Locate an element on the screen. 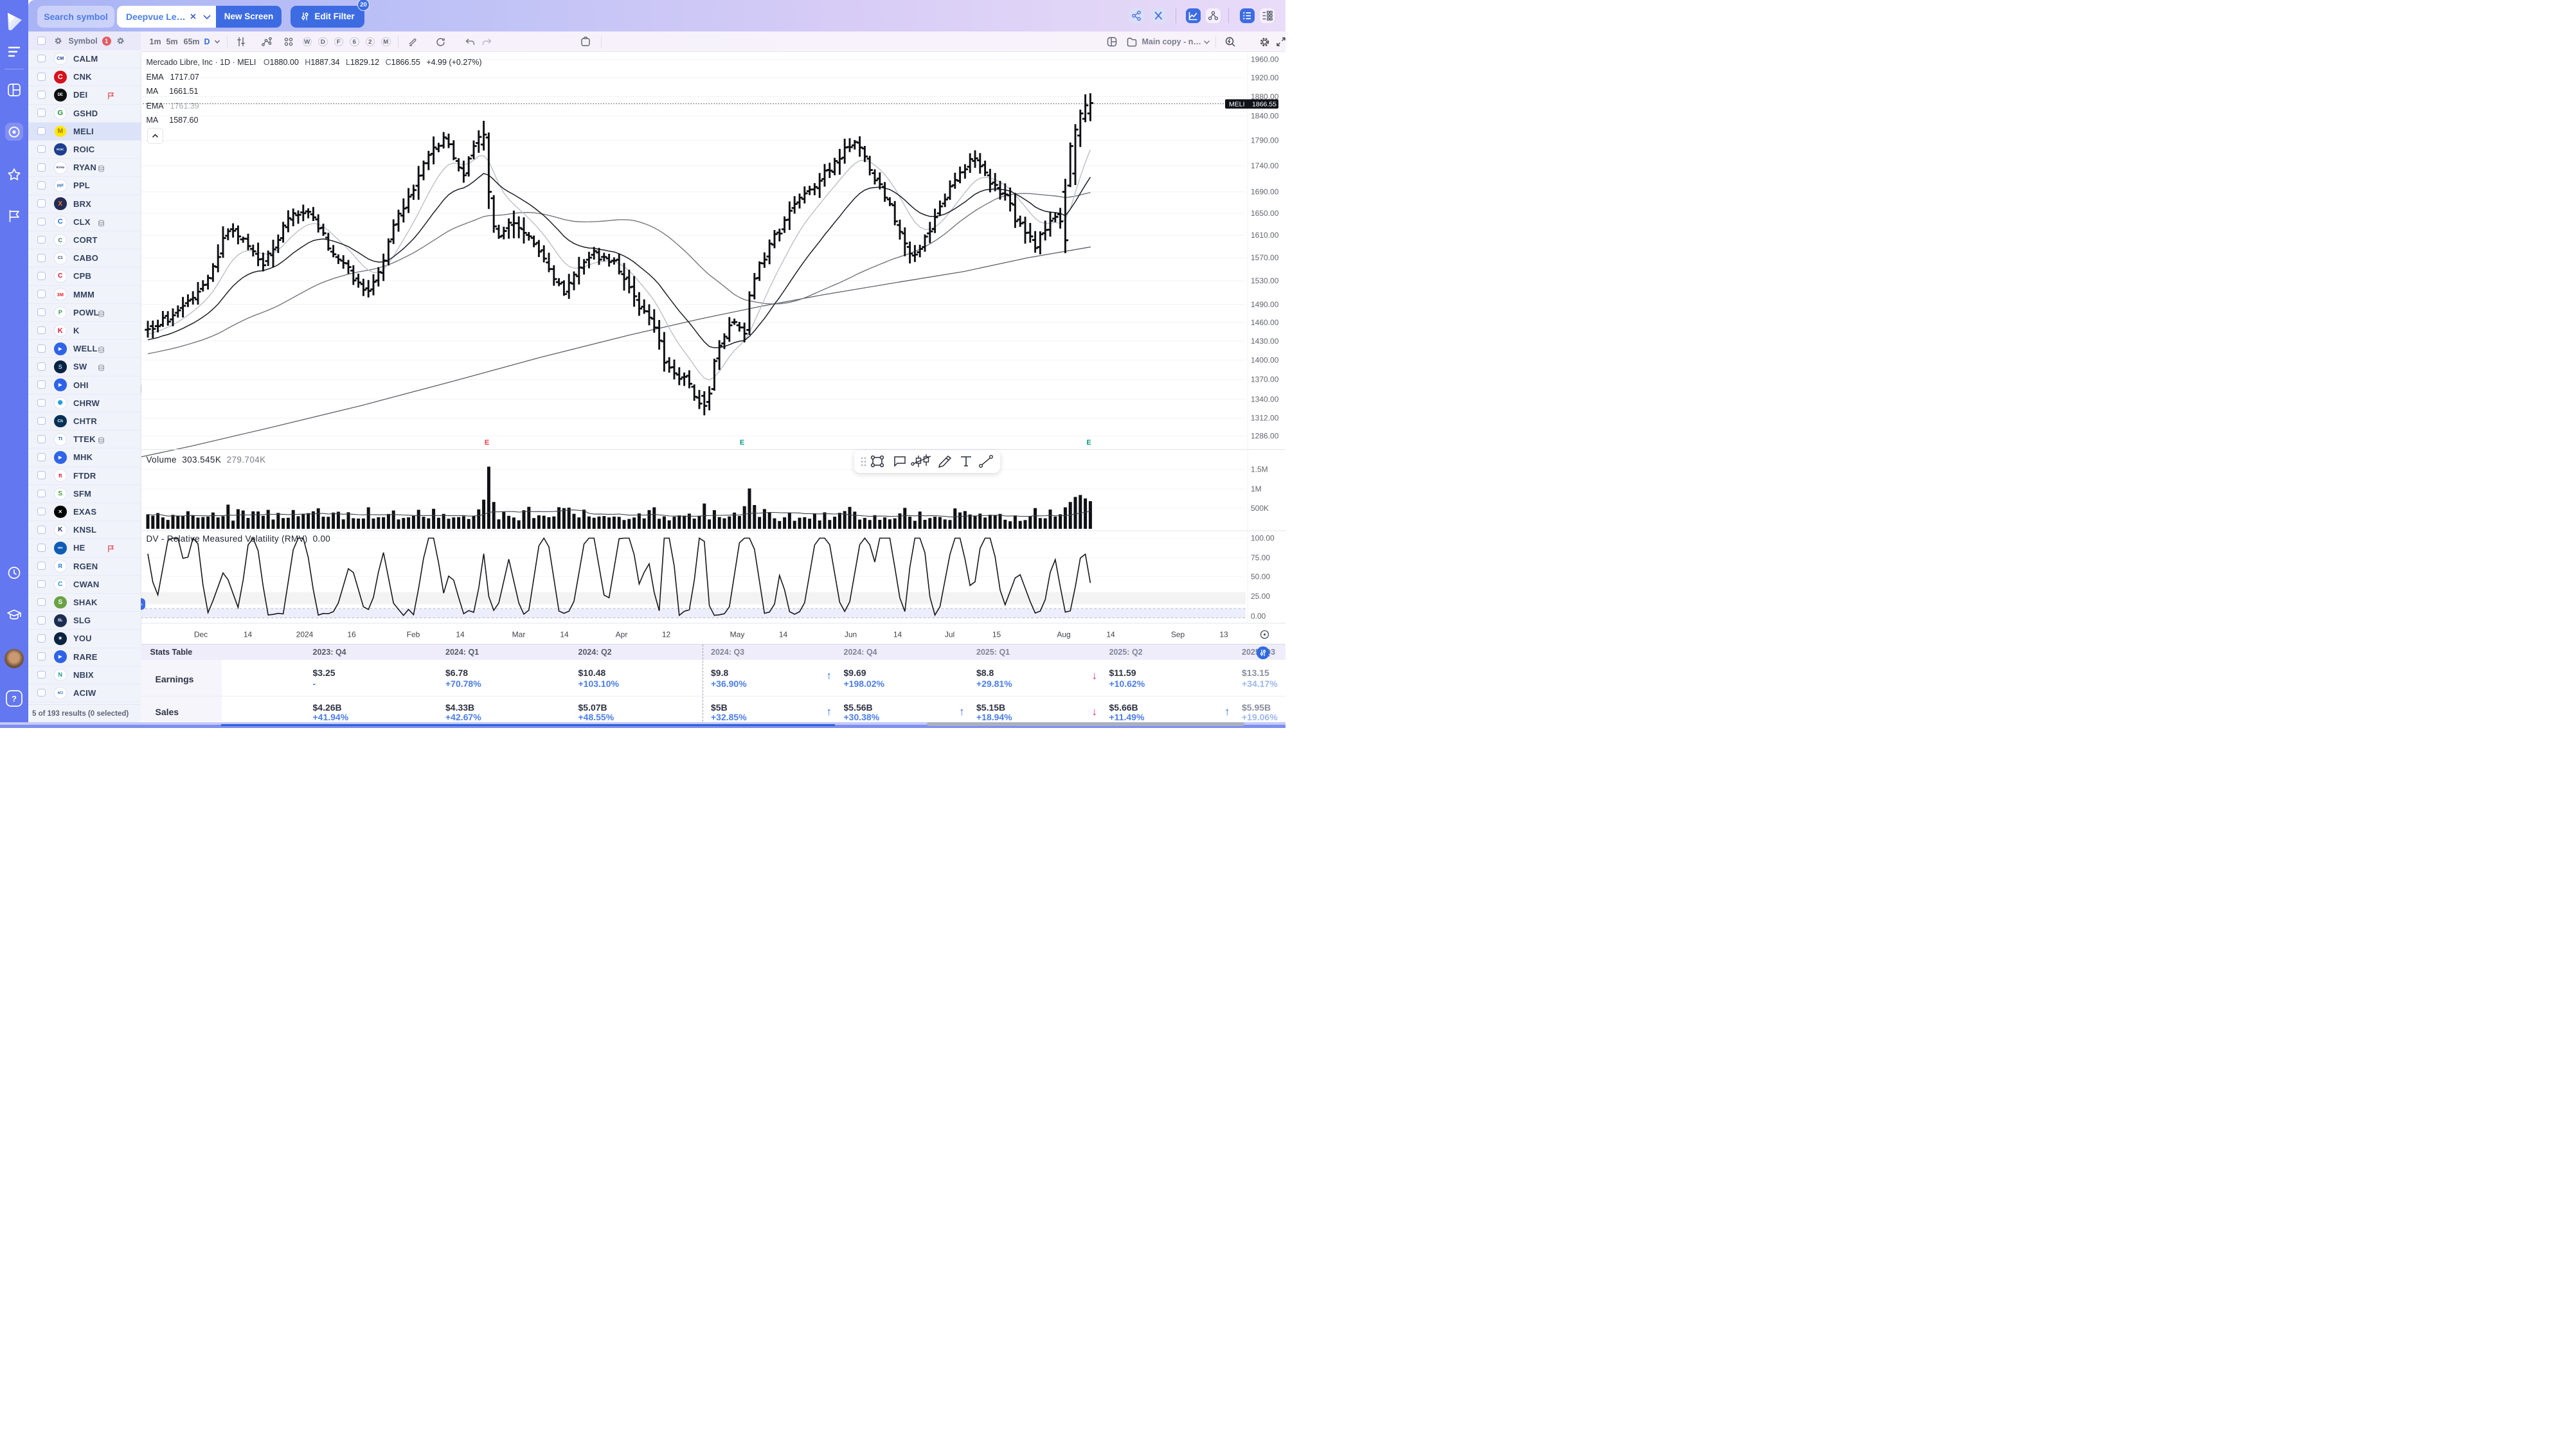 The width and height of the screenshot is (2571, 1456). svg-text: 1880.00 is located at coordinates (1265, 98).